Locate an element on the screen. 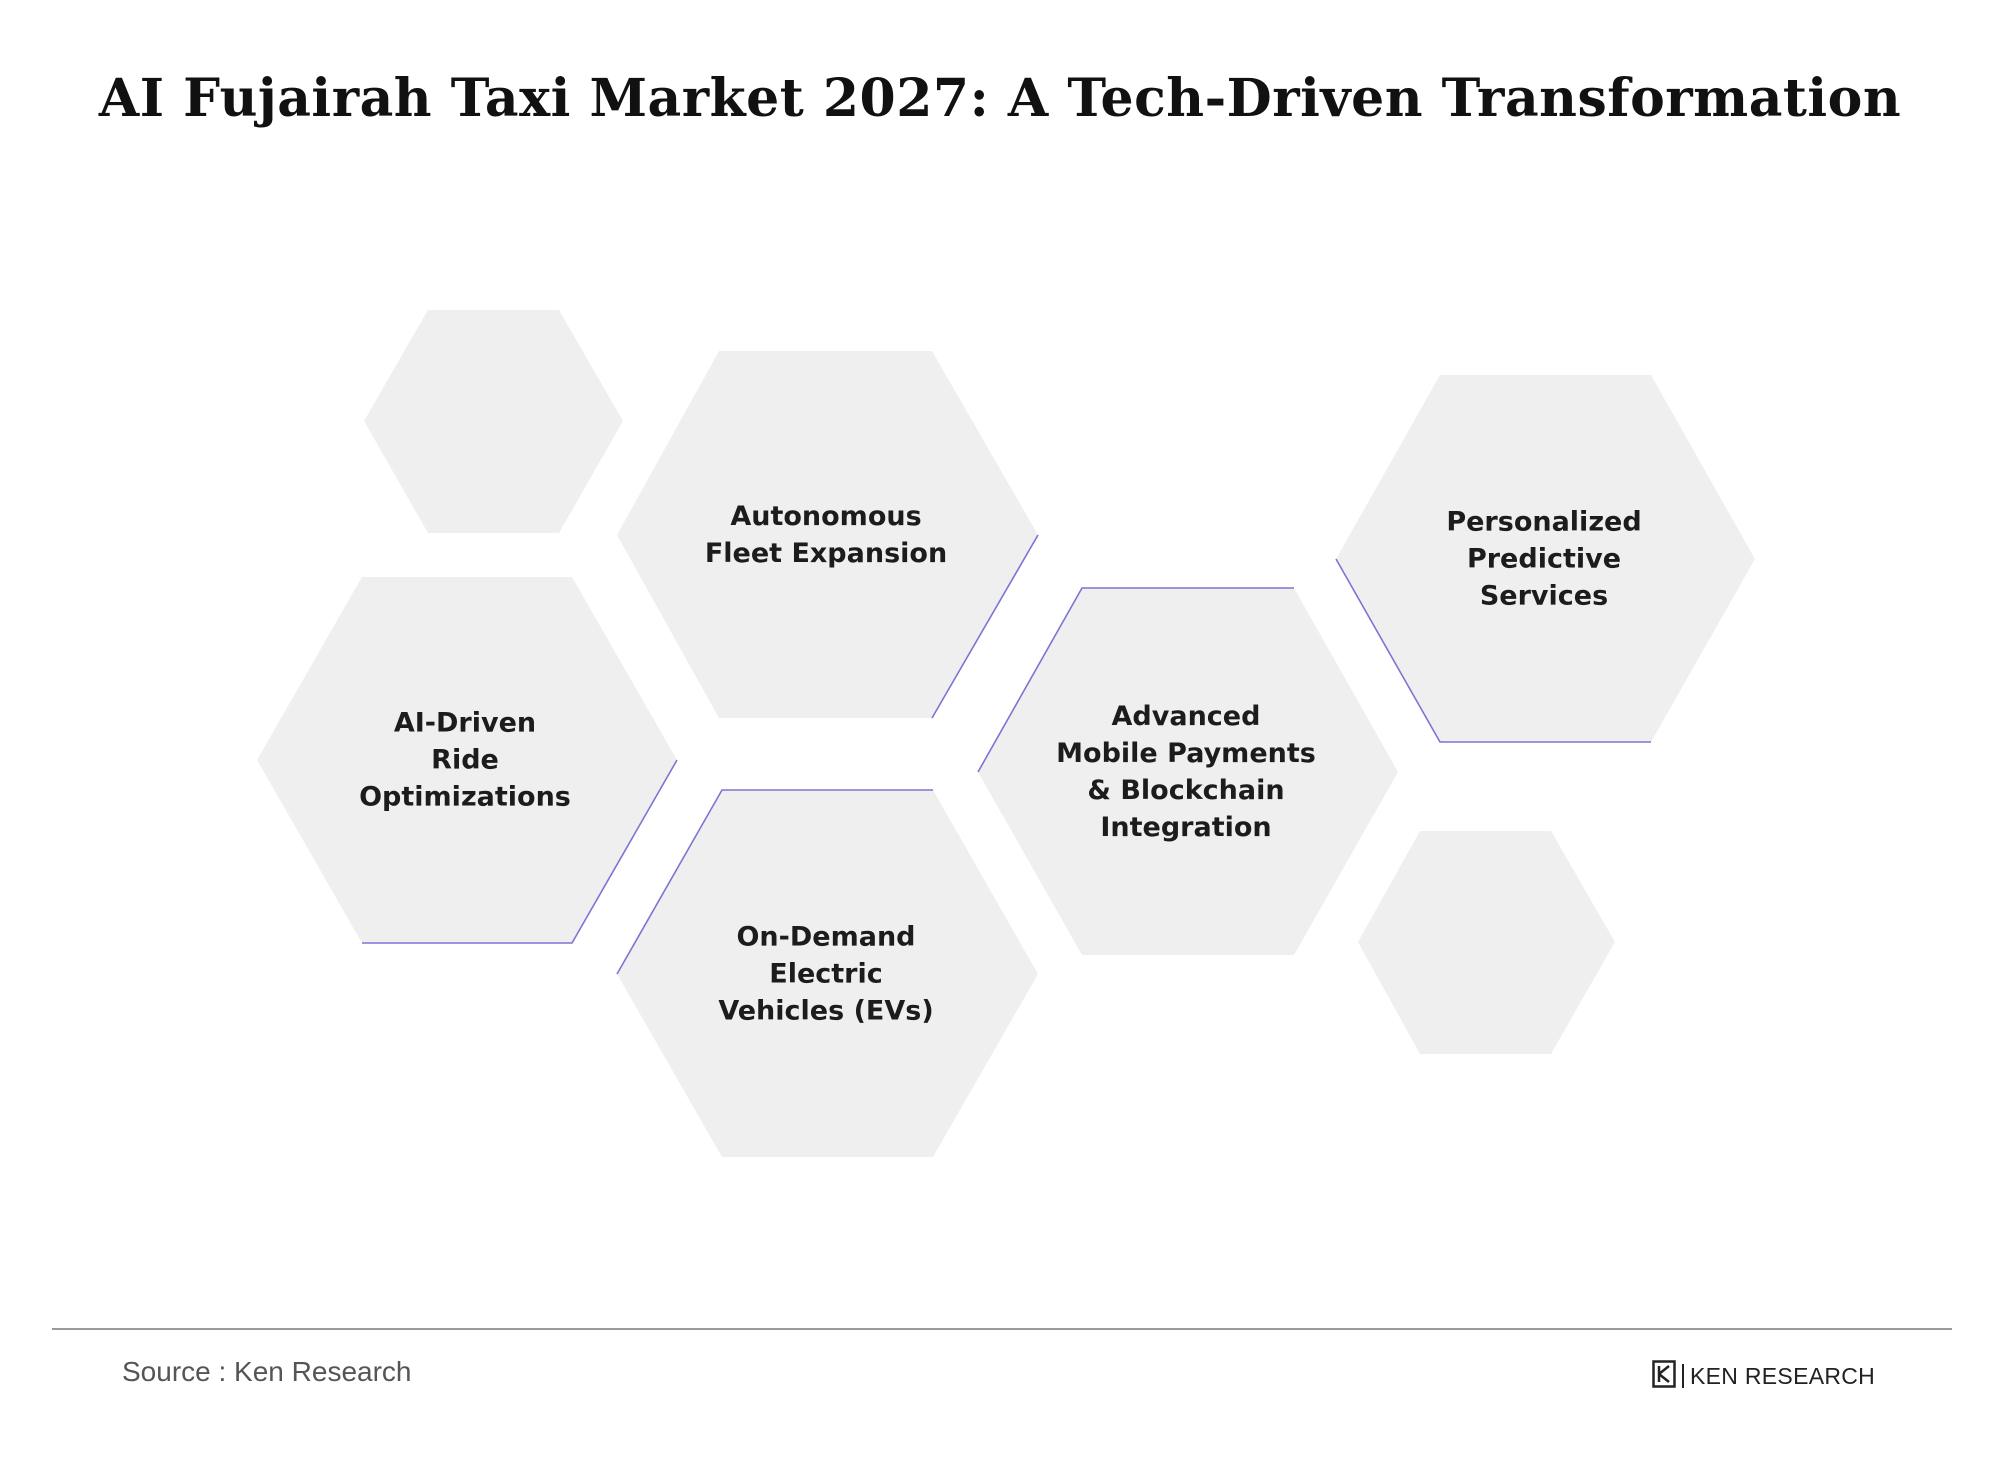  footer-divider is located at coordinates (1002, 1329).